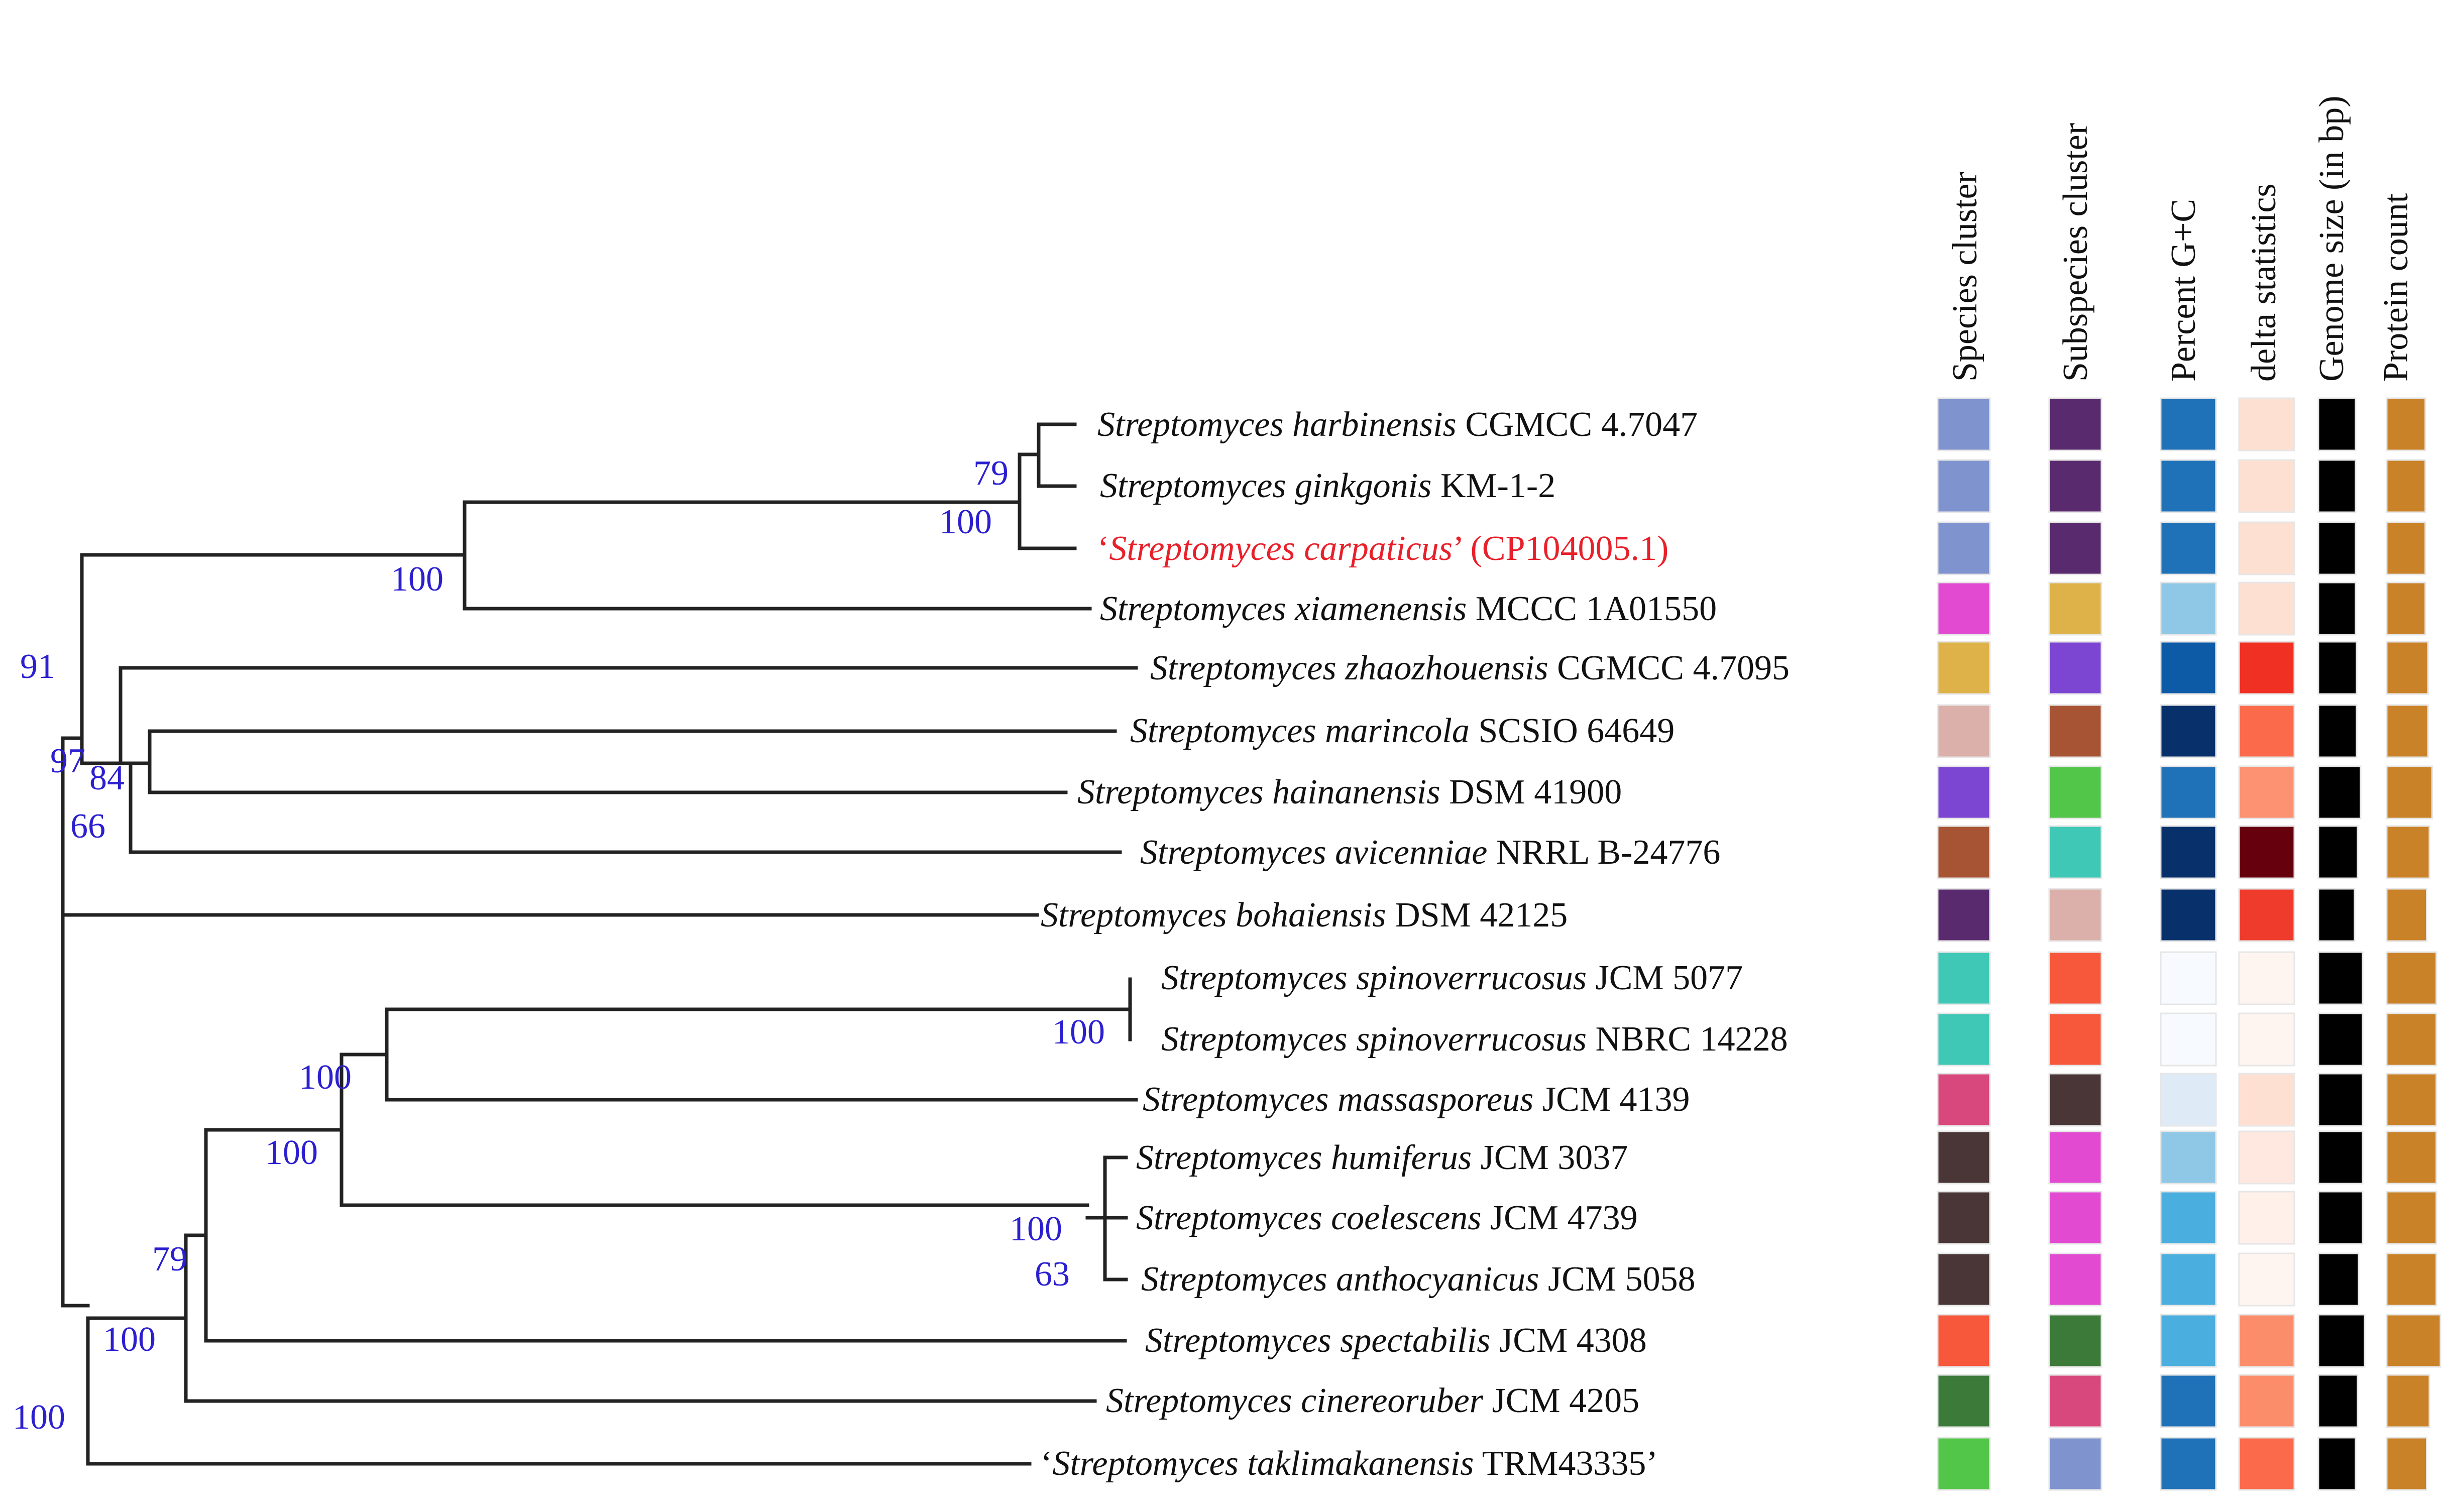 This screenshot has width=2451, height=1512. Describe the element at coordinates (1387, 1218) in the screenshot. I see `taxon-label: Streptomyces coelescens JCM 4739` at that location.